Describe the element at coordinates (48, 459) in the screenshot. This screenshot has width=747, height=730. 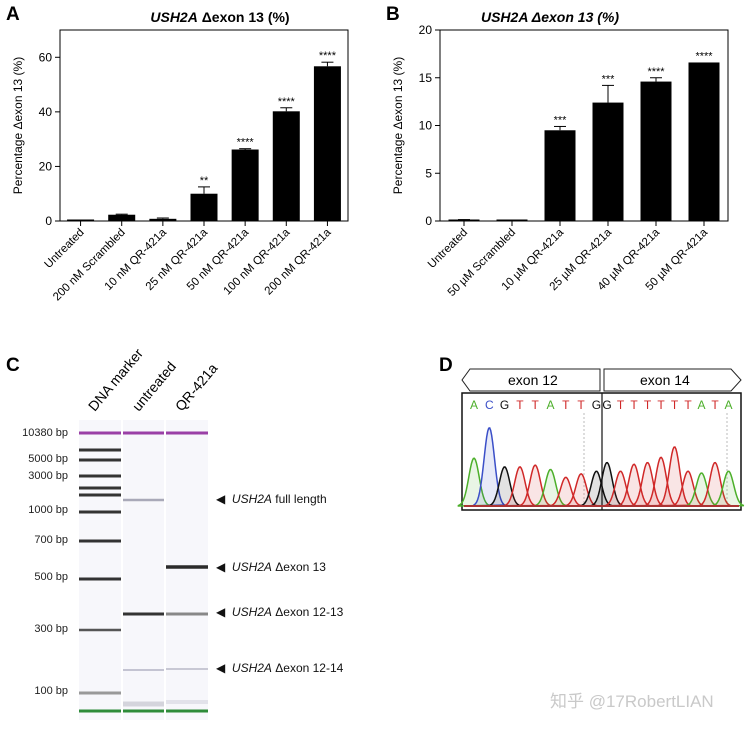
I see `size-label: 5000 bp` at that location.